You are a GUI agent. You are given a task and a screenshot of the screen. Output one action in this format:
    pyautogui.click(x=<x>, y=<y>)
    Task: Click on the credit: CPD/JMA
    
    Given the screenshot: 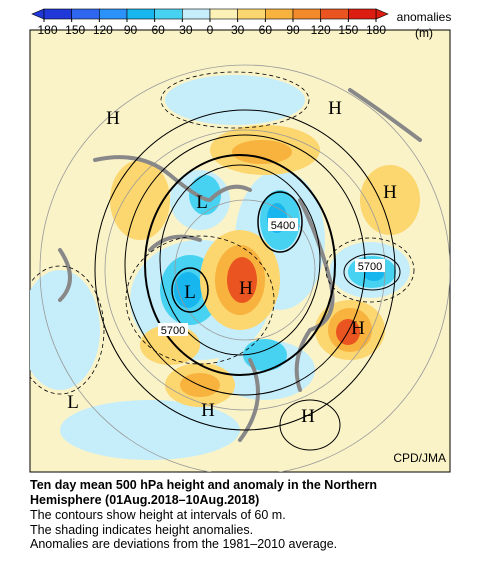 What is the action you would take?
    pyautogui.click(x=419, y=458)
    